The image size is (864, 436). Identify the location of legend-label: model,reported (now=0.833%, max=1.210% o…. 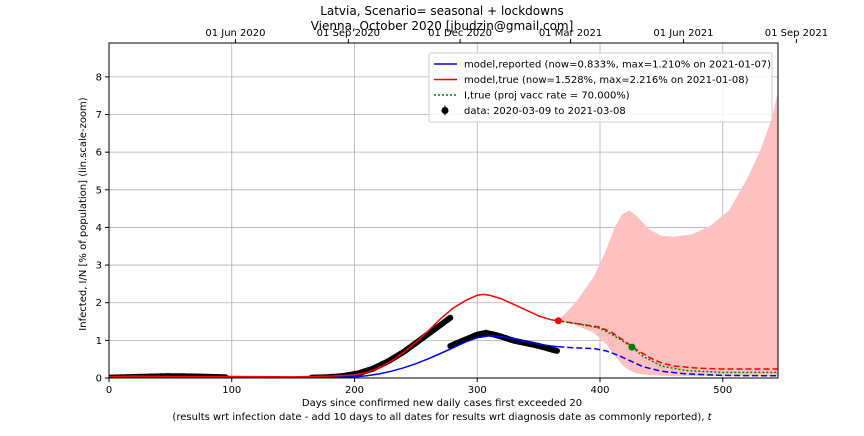
(617, 65).